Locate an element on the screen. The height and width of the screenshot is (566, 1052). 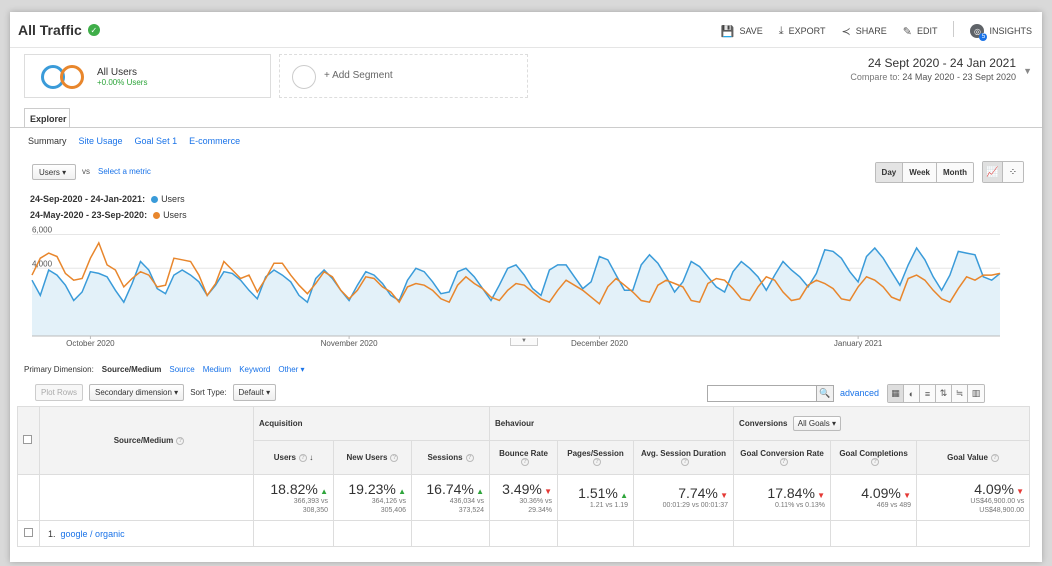
table-row: 1. google / organic is located at coordinates (524, 533).